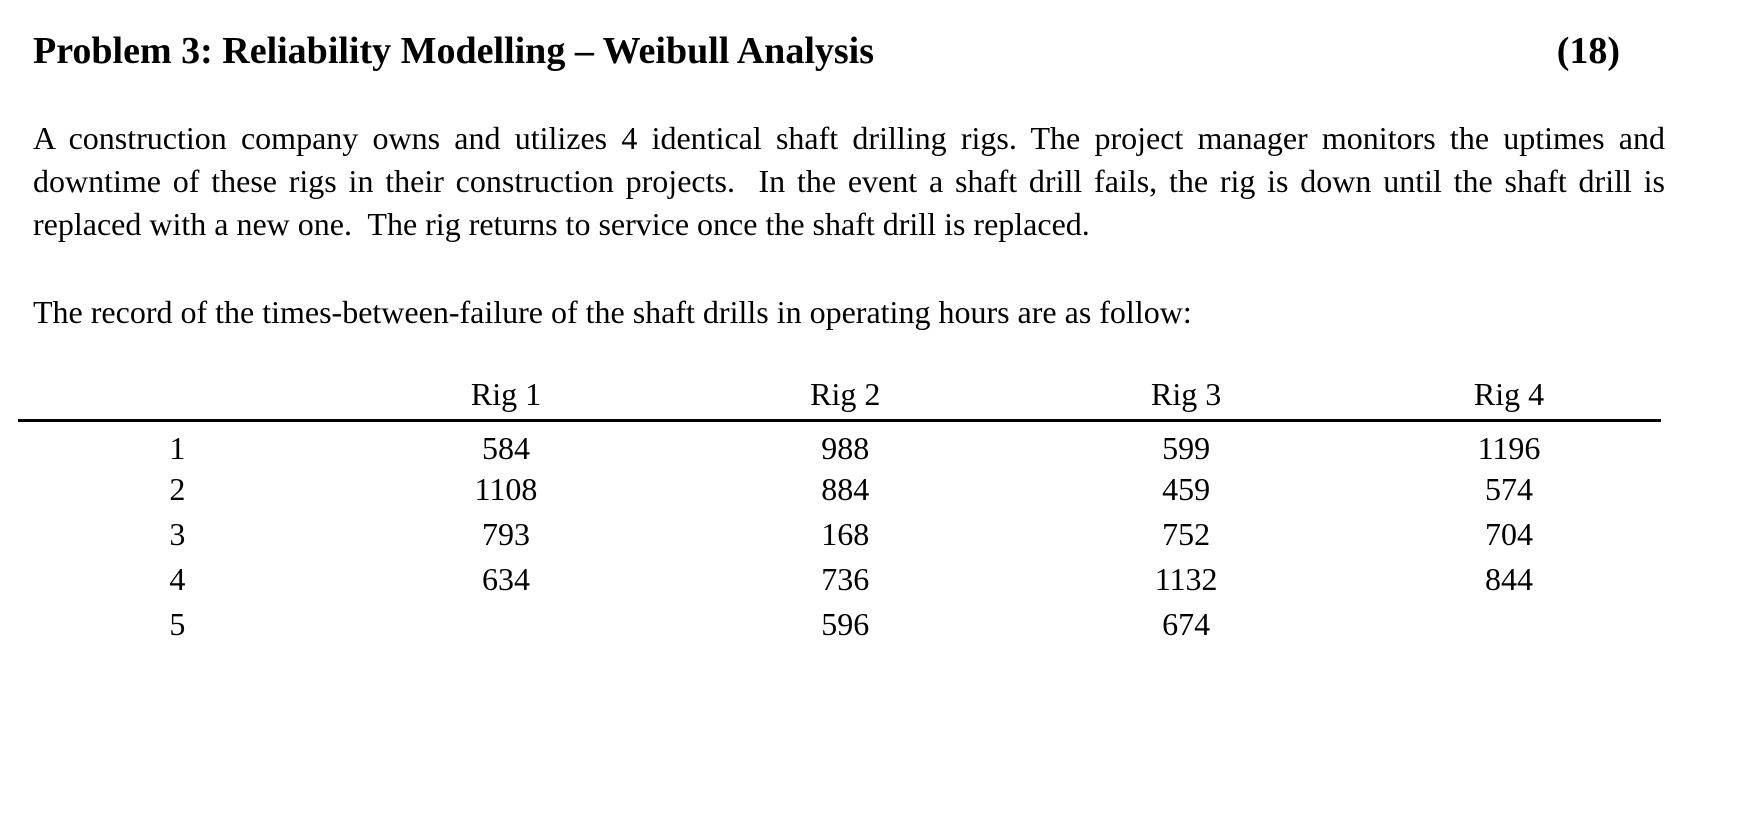 This screenshot has width=1754, height=816. What do you see at coordinates (1186, 578) in the screenshot?
I see `cell-rig3: 1132` at bounding box center [1186, 578].